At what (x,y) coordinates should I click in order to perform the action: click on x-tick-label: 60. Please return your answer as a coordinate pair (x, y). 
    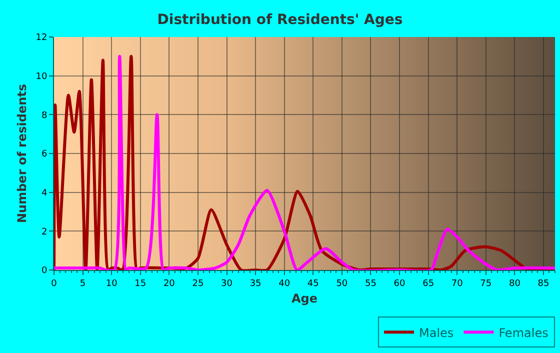
    Looking at the image, I should click on (400, 283).